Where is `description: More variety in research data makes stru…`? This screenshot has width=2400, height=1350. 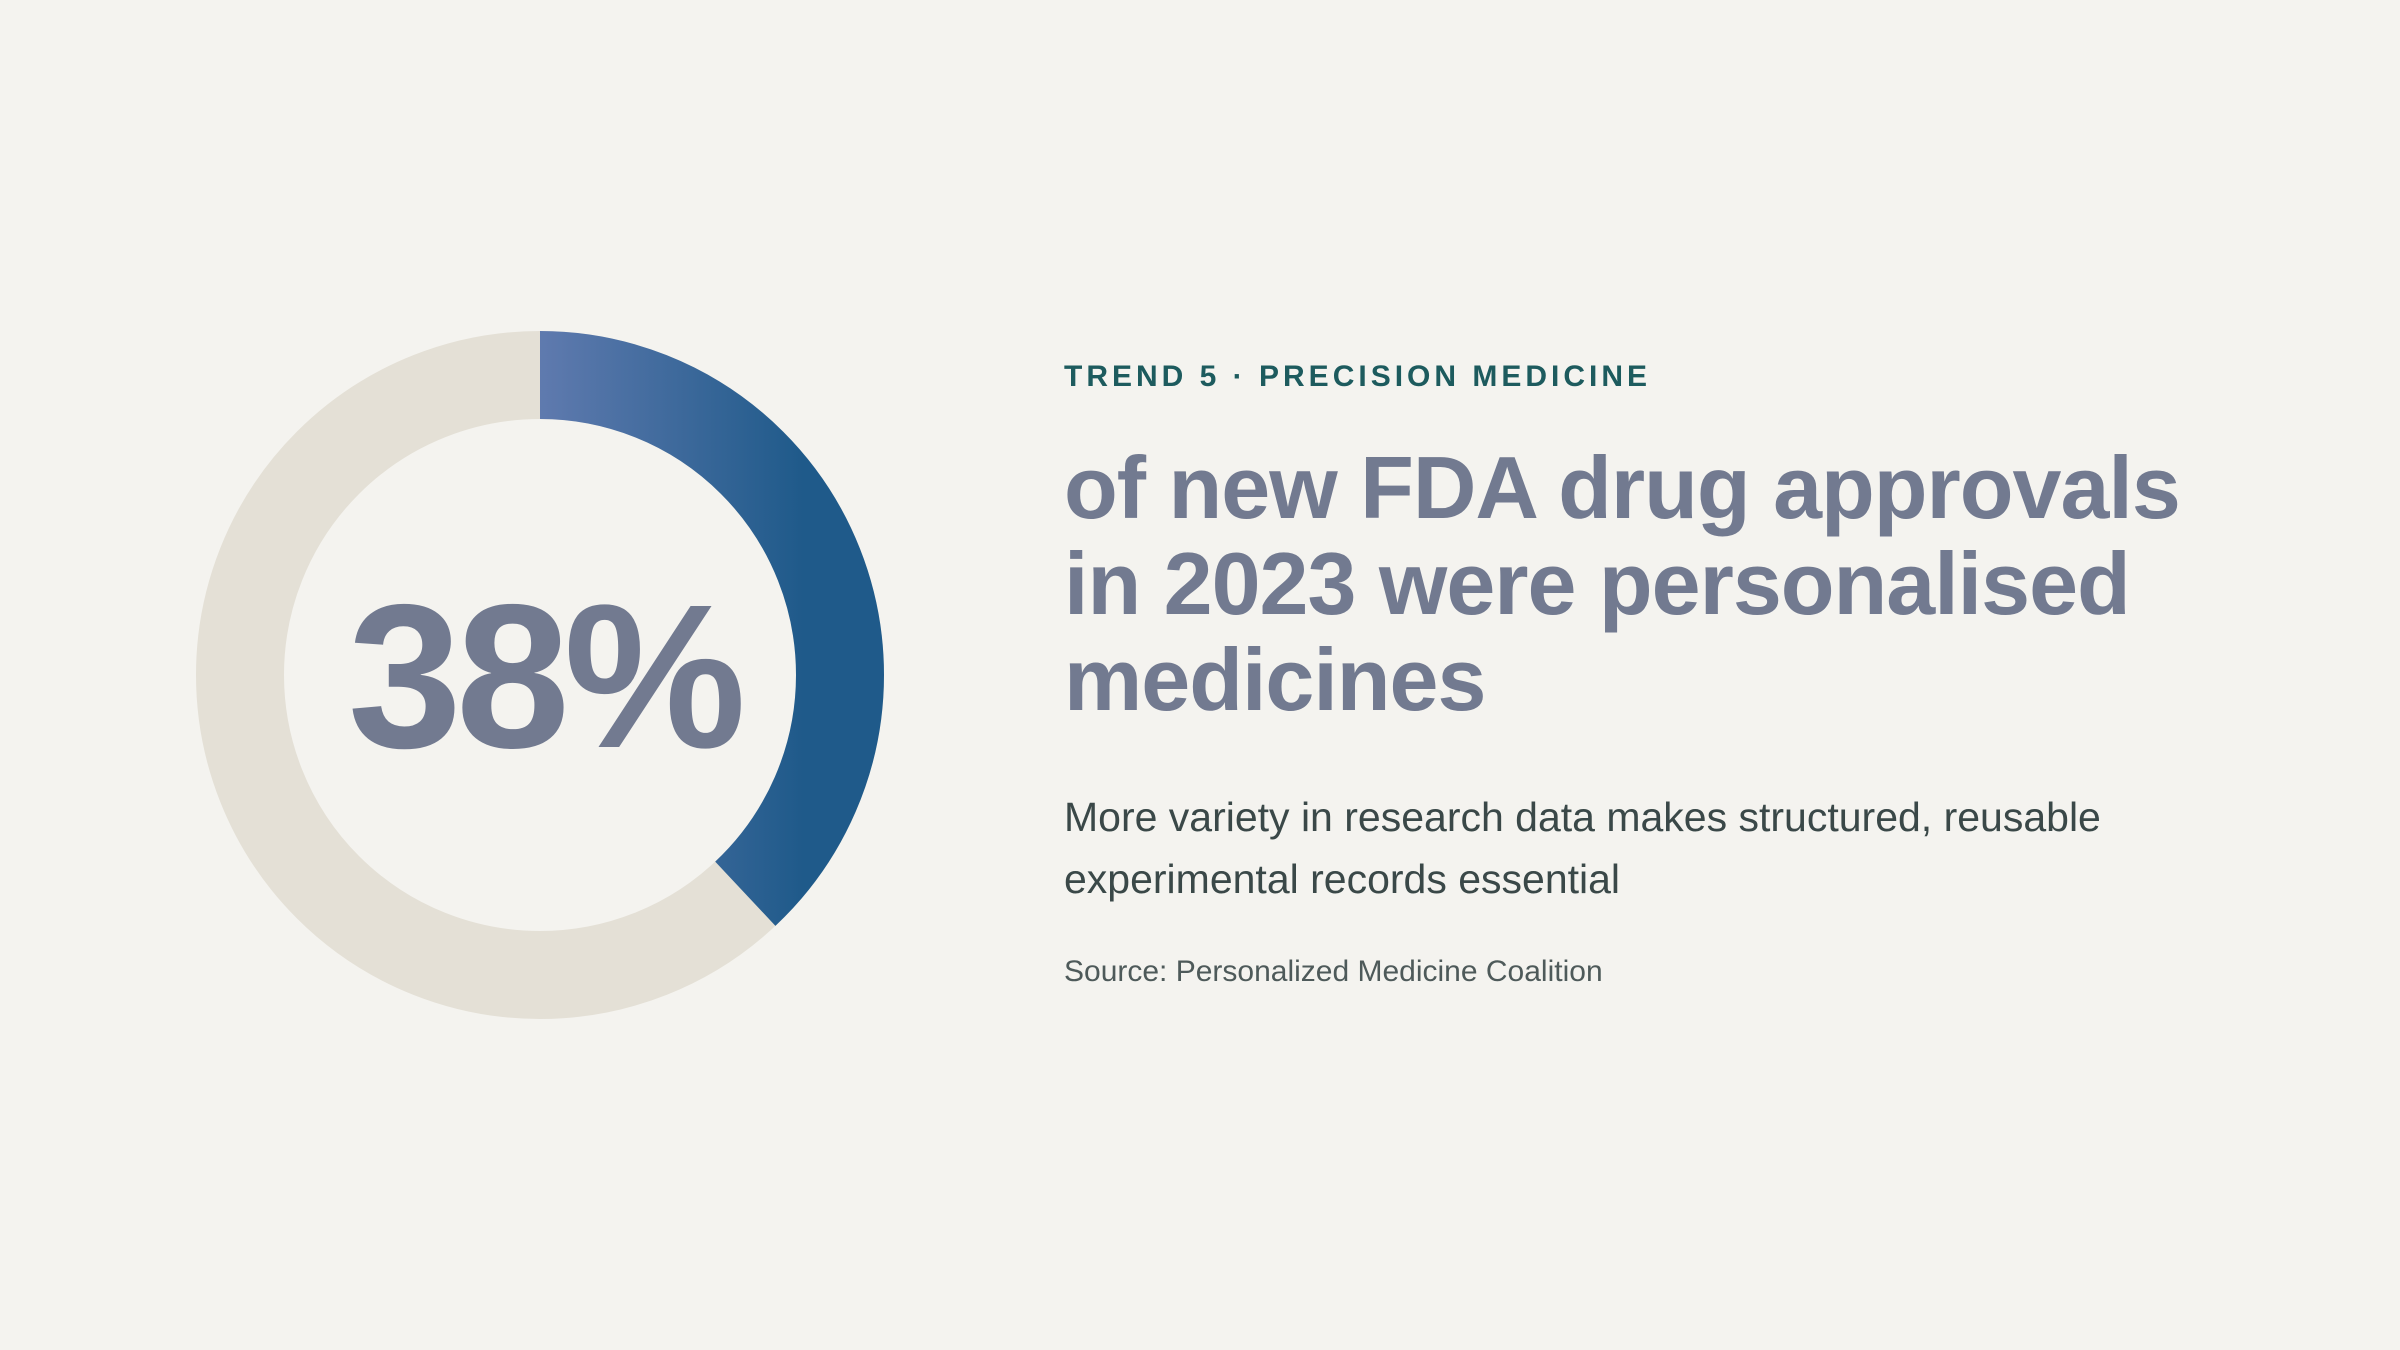 description: More variety in research data makes stru… is located at coordinates (1582, 848).